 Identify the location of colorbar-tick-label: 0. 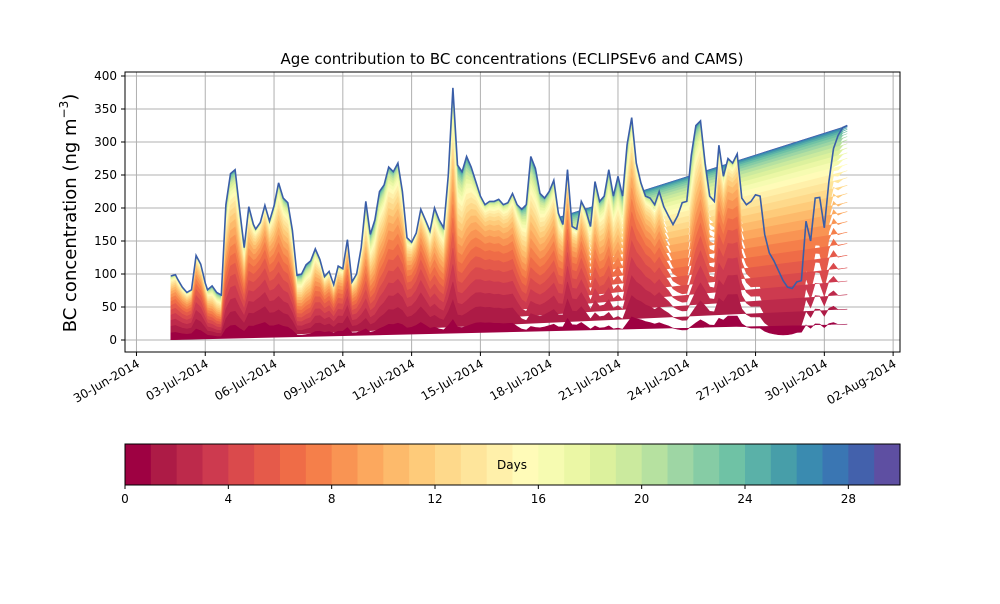
(125, 499).